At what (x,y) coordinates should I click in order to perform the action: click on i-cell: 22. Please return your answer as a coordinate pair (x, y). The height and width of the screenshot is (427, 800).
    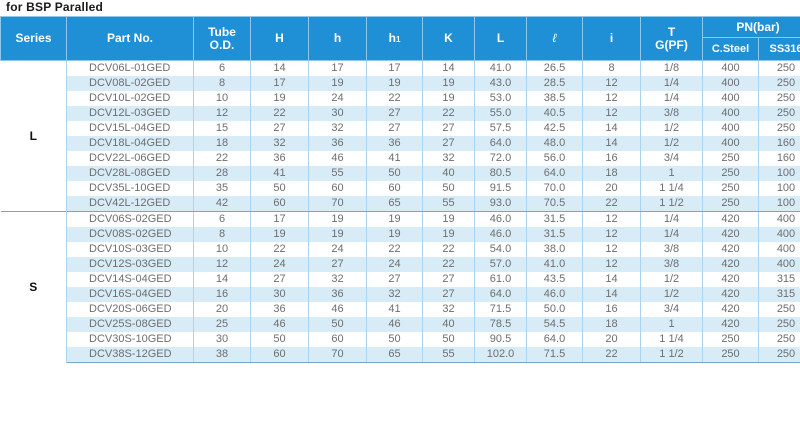
    Looking at the image, I should click on (611, 204).